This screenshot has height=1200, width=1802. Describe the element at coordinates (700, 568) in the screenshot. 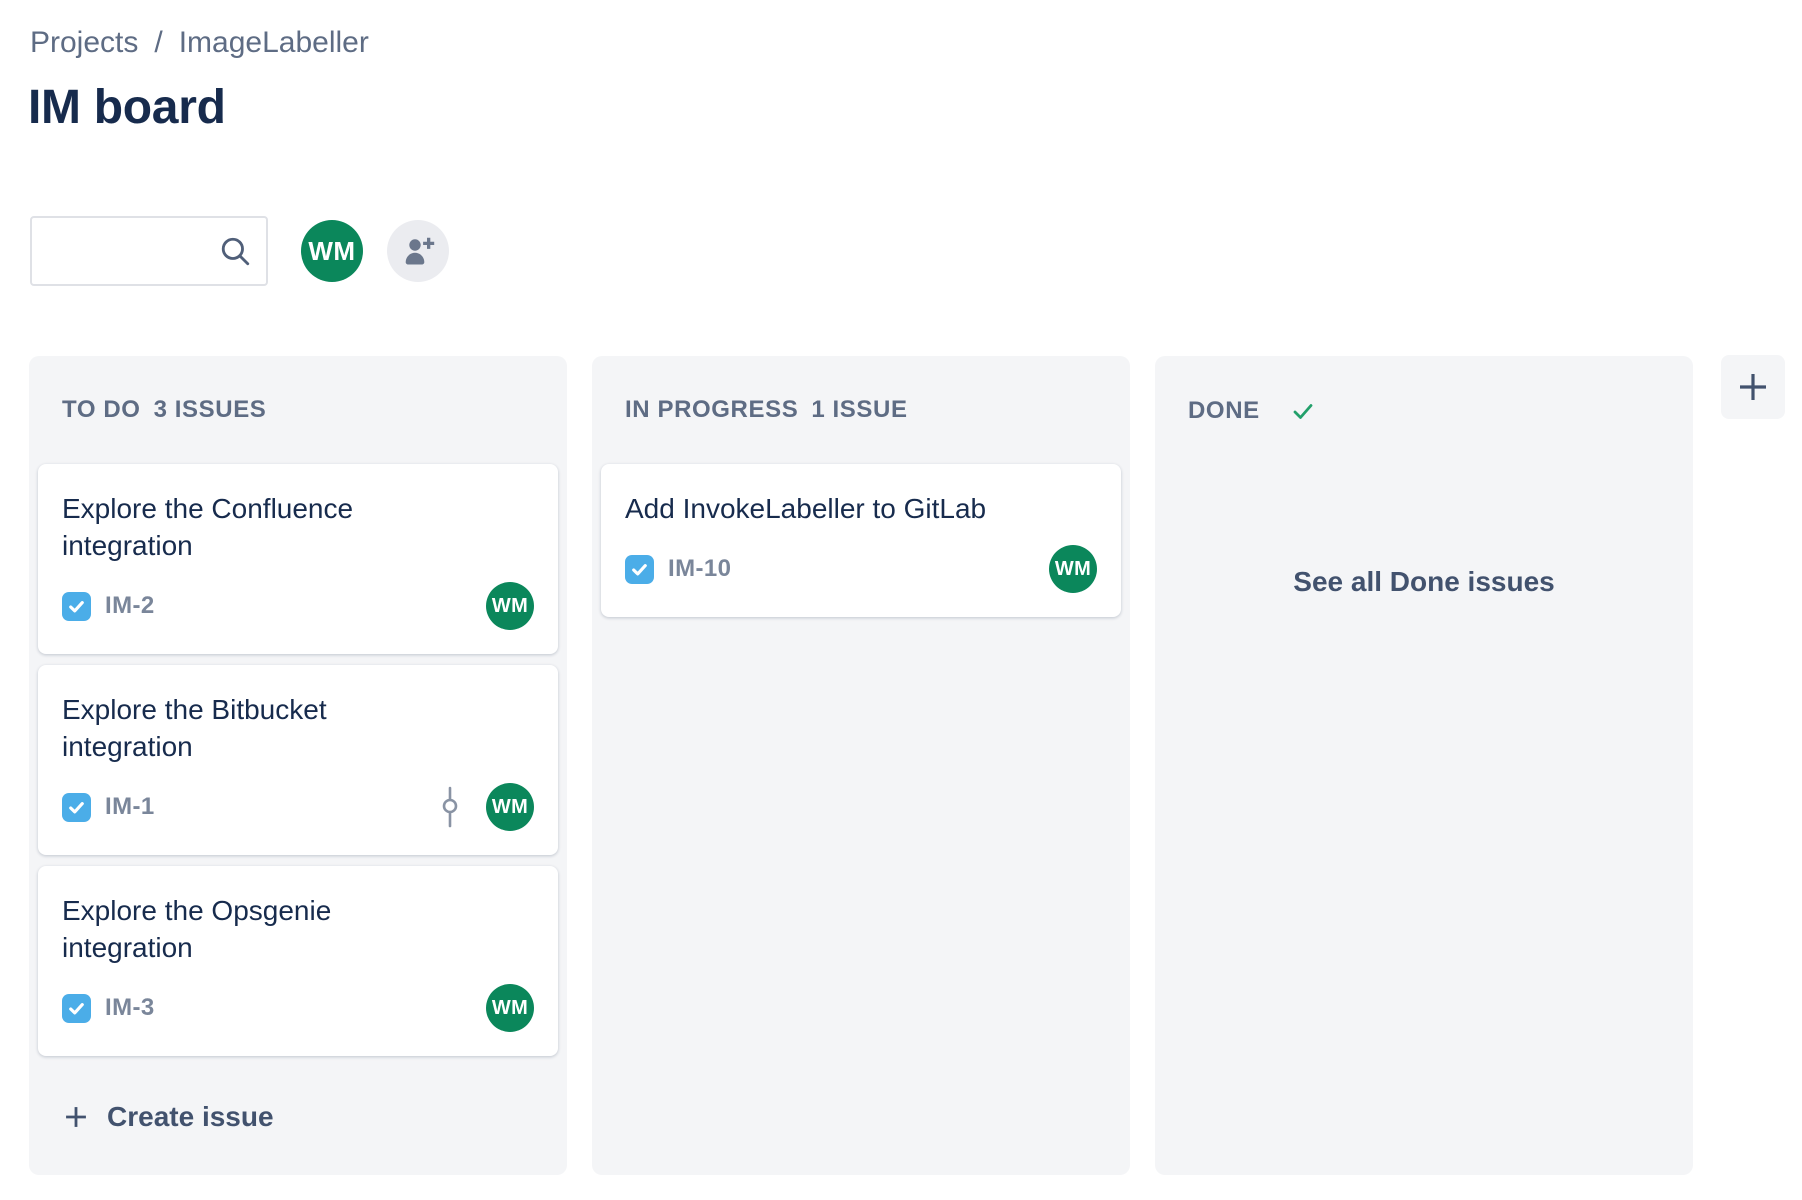

I see `issue-key: IM-10` at that location.